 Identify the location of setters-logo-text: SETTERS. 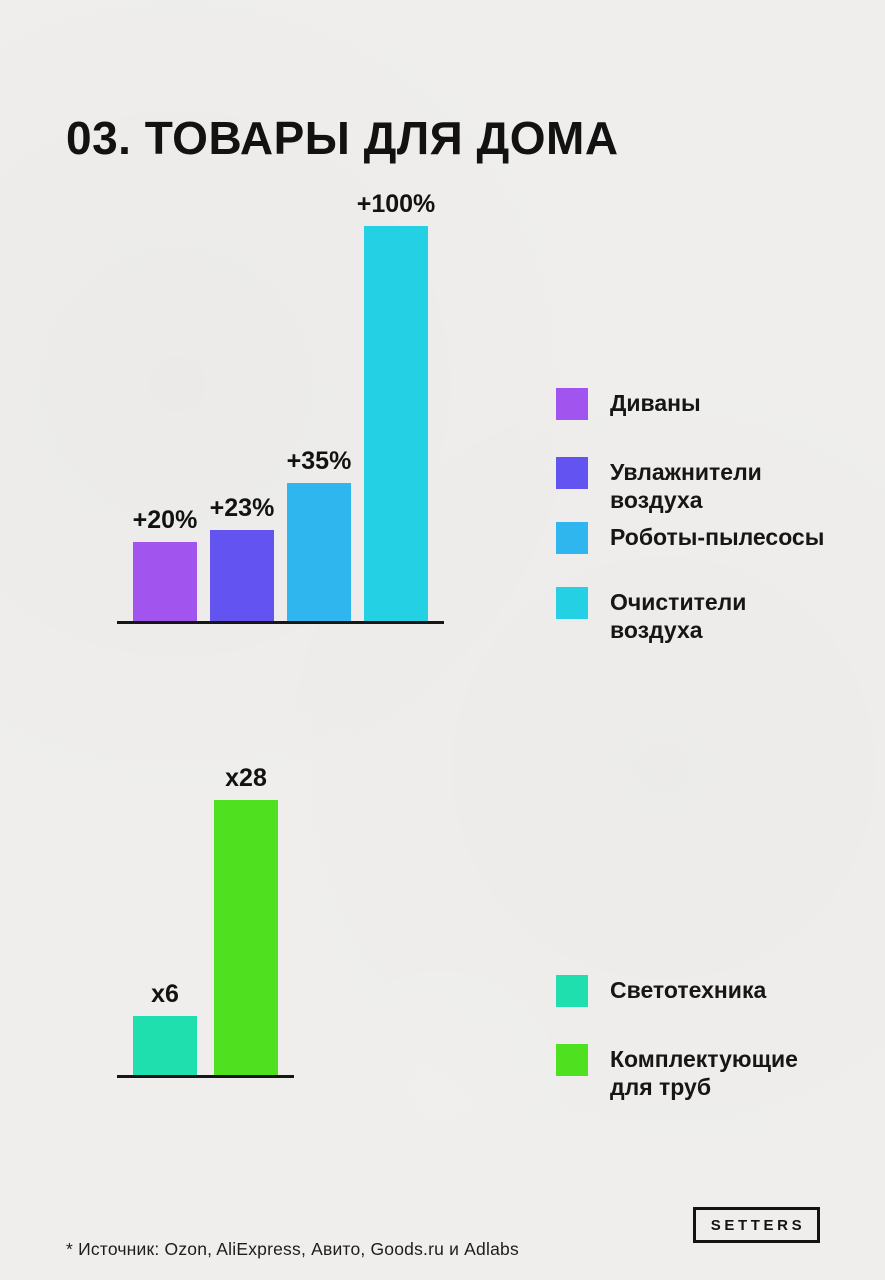
(758, 1225).